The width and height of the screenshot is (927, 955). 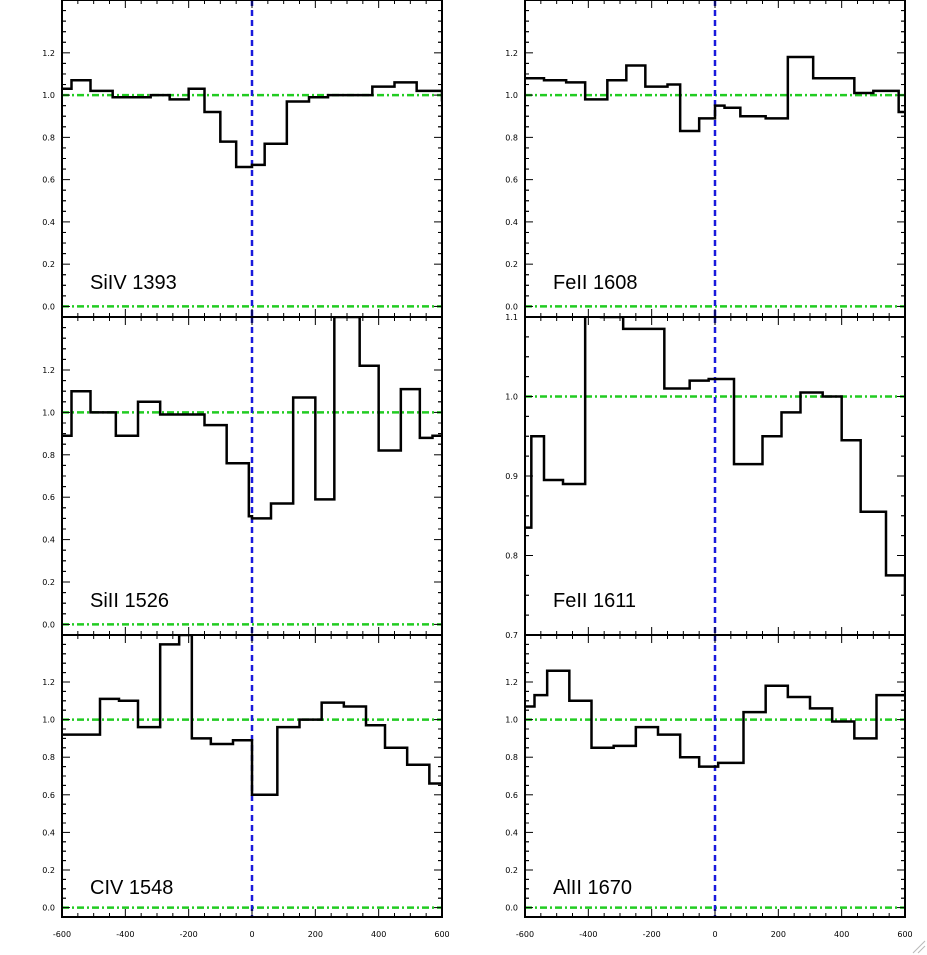 I want to click on y-tick-label: 0.7, so click(x=511, y=635).